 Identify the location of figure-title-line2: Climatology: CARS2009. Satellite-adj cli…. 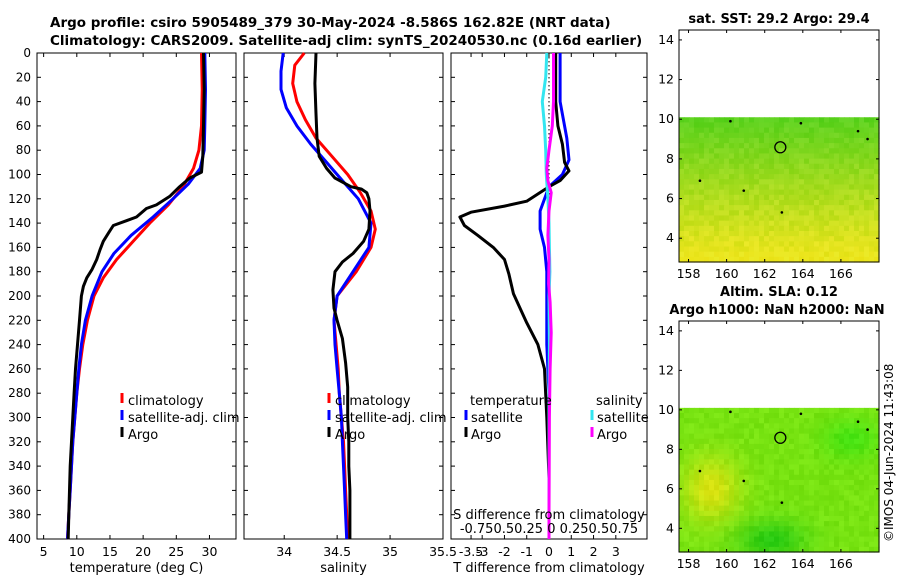
(346, 41).